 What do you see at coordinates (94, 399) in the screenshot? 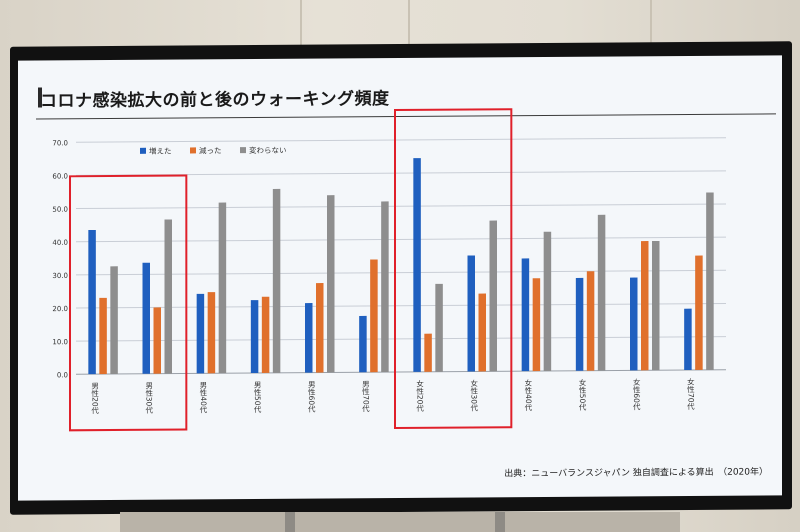
I see `x-category-label: 男性20代` at bounding box center [94, 399].